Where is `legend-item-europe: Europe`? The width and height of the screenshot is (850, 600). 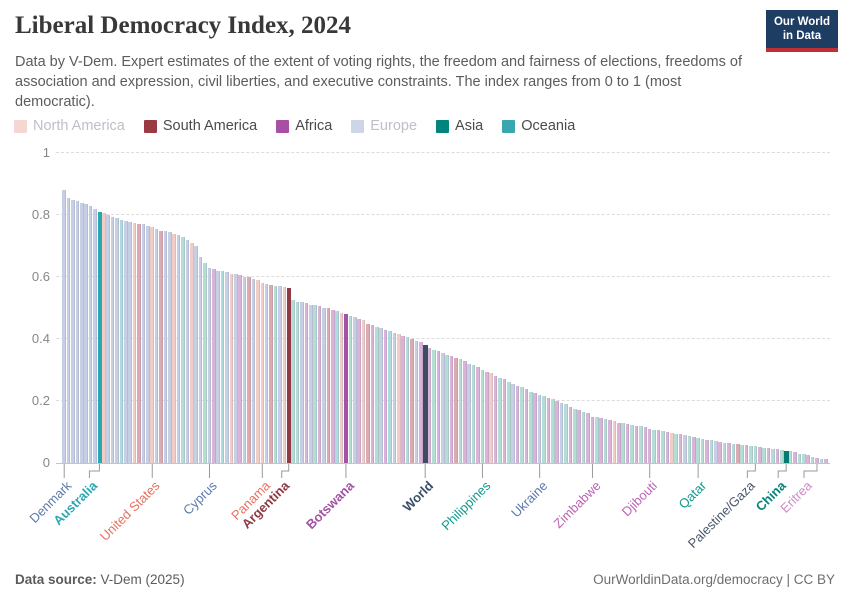
legend-item-europe: Europe is located at coordinates (384, 126).